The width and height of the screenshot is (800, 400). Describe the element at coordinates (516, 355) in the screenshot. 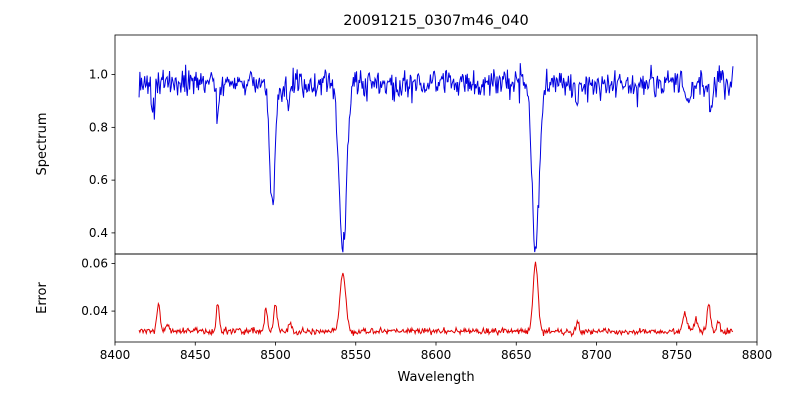

I see `x-tick-label: 8650` at that location.